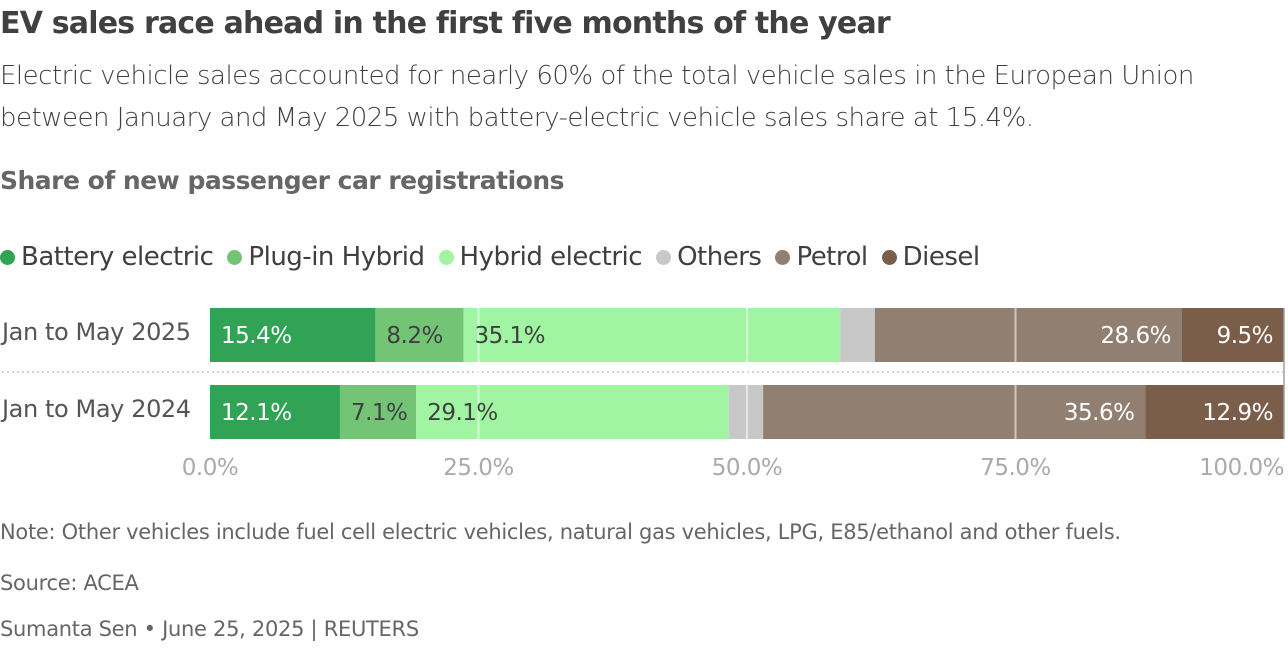 This screenshot has height=652, width=1288. Describe the element at coordinates (462, 413) in the screenshot. I see `data-label: 29.1%` at that location.